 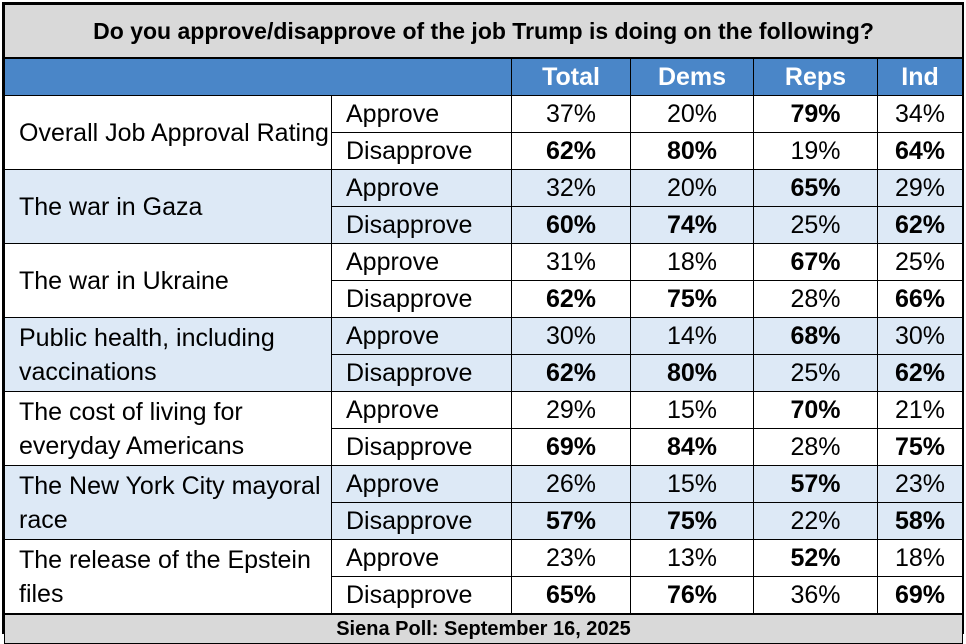 What do you see at coordinates (258, 76) in the screenshot?
I see `header-blank-cell` at bounding box center [258, 76].